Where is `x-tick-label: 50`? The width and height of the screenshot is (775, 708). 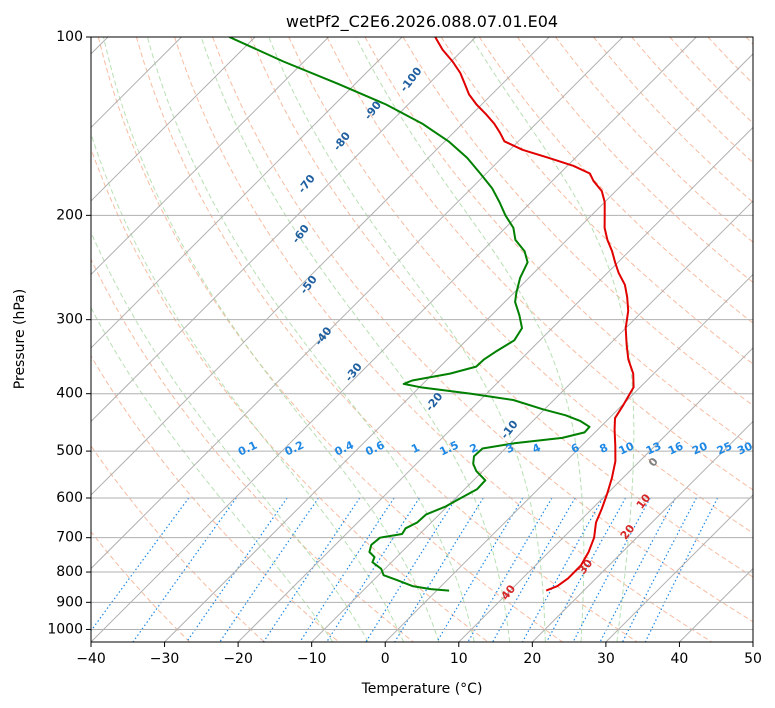
x-tick-label: 50 is located at coordinates (753, 659).